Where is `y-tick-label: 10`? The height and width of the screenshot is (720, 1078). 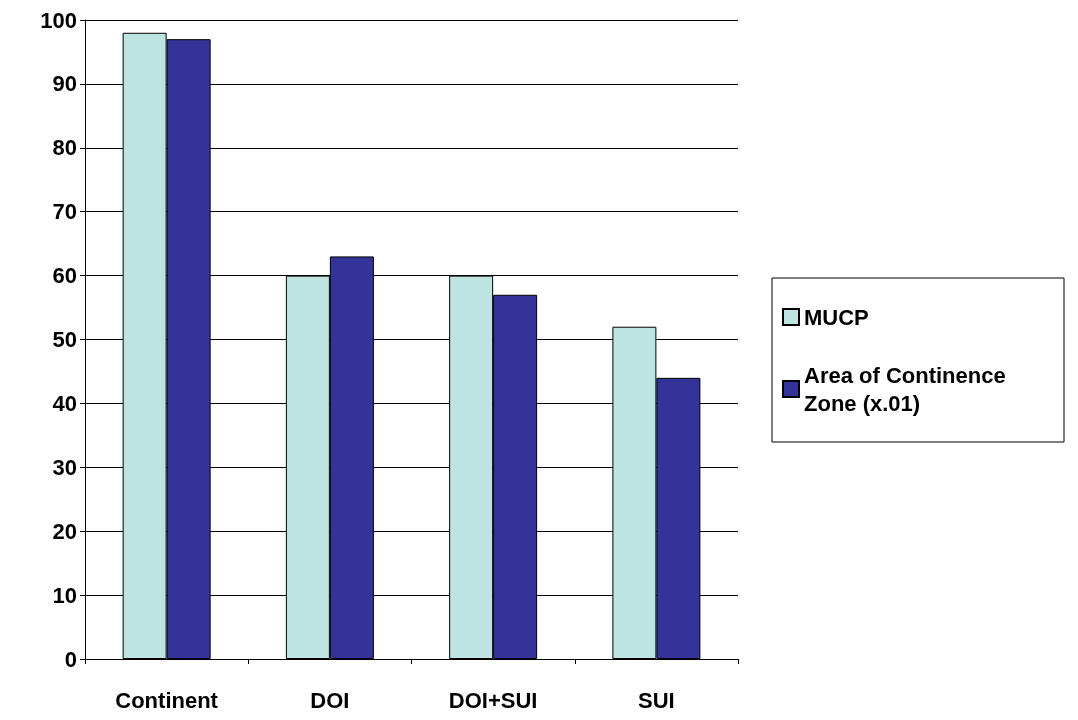 y-tick-label: 10 is located at coordinates (64, 595).